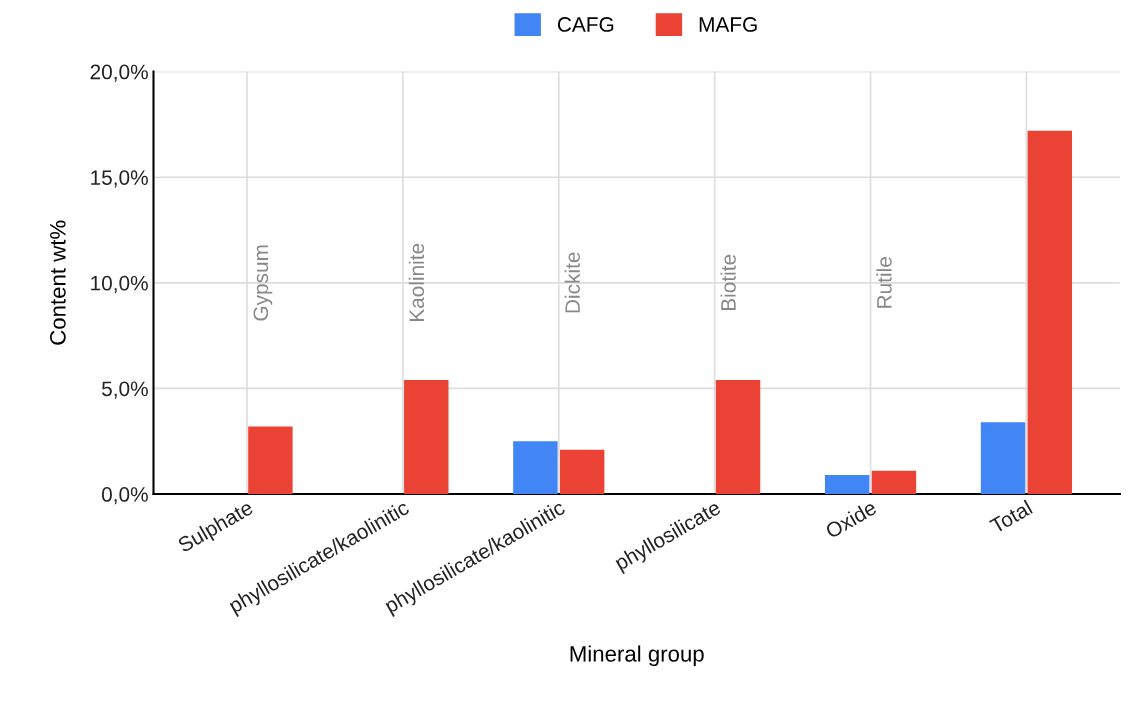 The width and height of the screenshot is (1137, 716). I want to click on annotation: Biotite, so click(728, 282).